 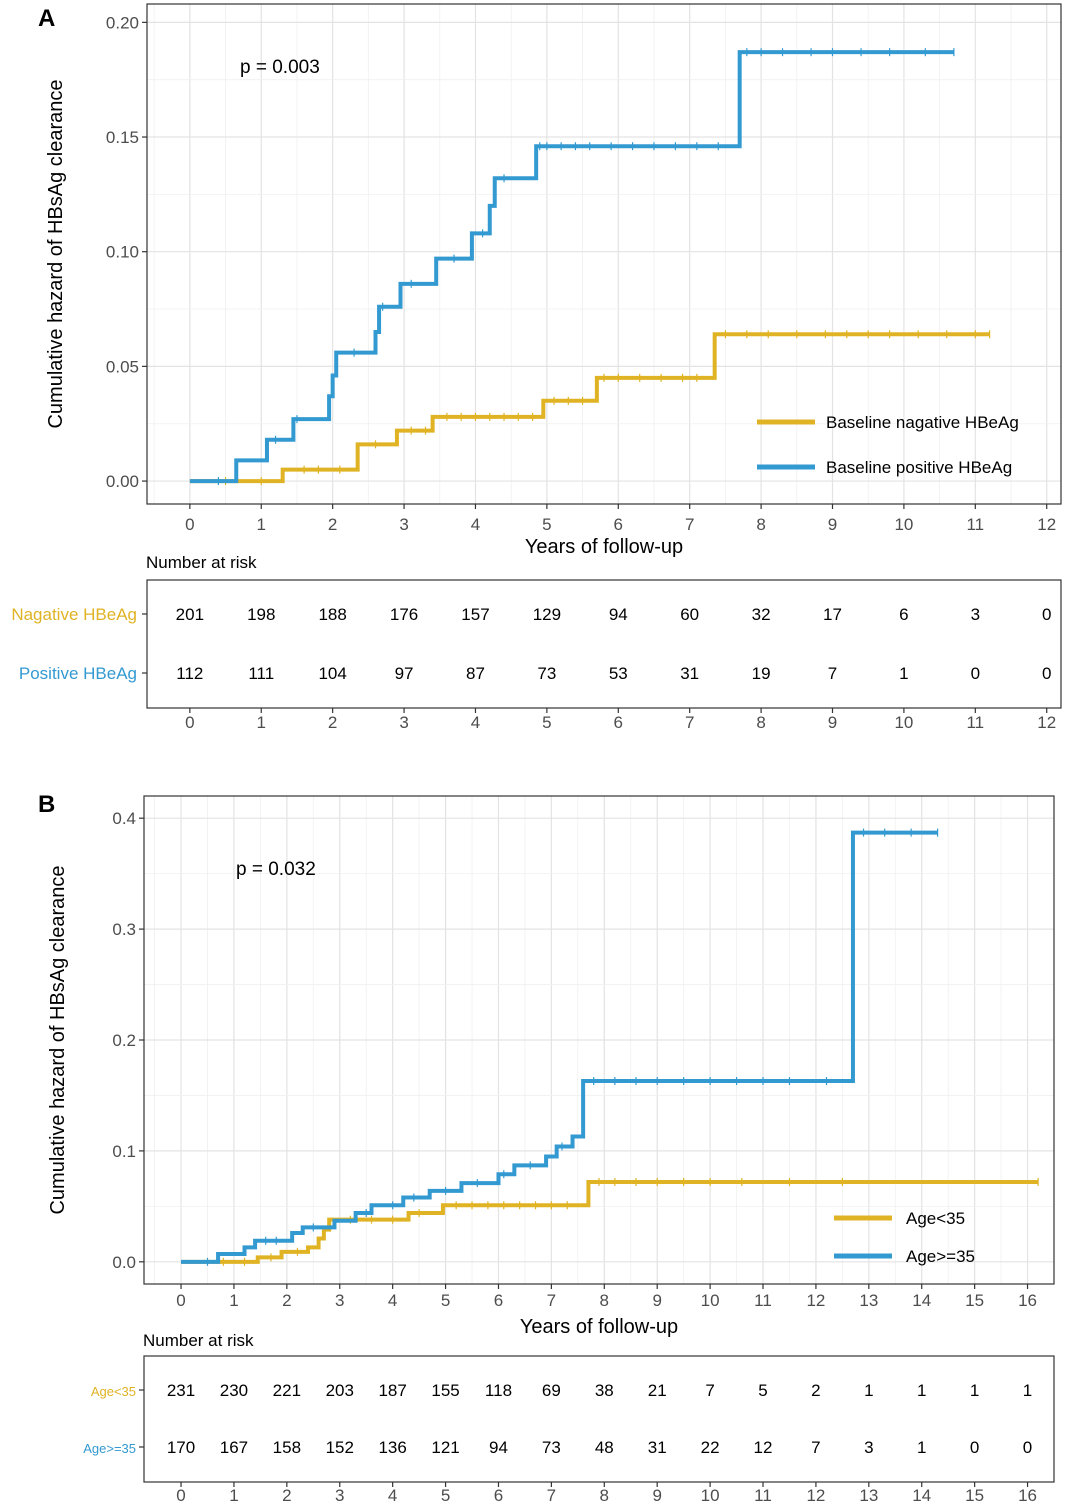 What do you see at coordinates (689, 524) in the screenshot?
I see `x-tick-label: 7` at bounding box center [689, 524].